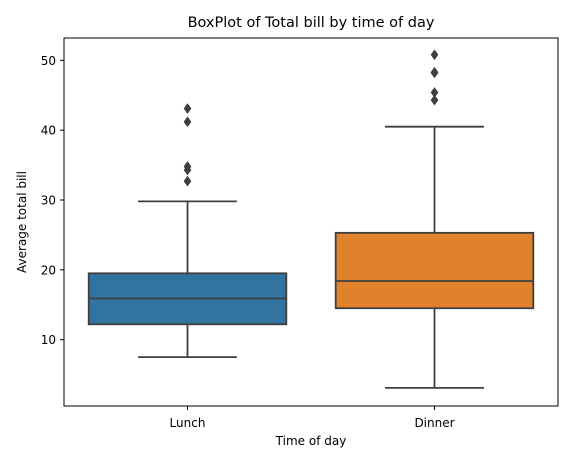 The height and width of the screenshot is (453, 582). Describe the element at coordinates (434, 423) in the screenshot. I see `x-tick-label: Dinner` at that location.